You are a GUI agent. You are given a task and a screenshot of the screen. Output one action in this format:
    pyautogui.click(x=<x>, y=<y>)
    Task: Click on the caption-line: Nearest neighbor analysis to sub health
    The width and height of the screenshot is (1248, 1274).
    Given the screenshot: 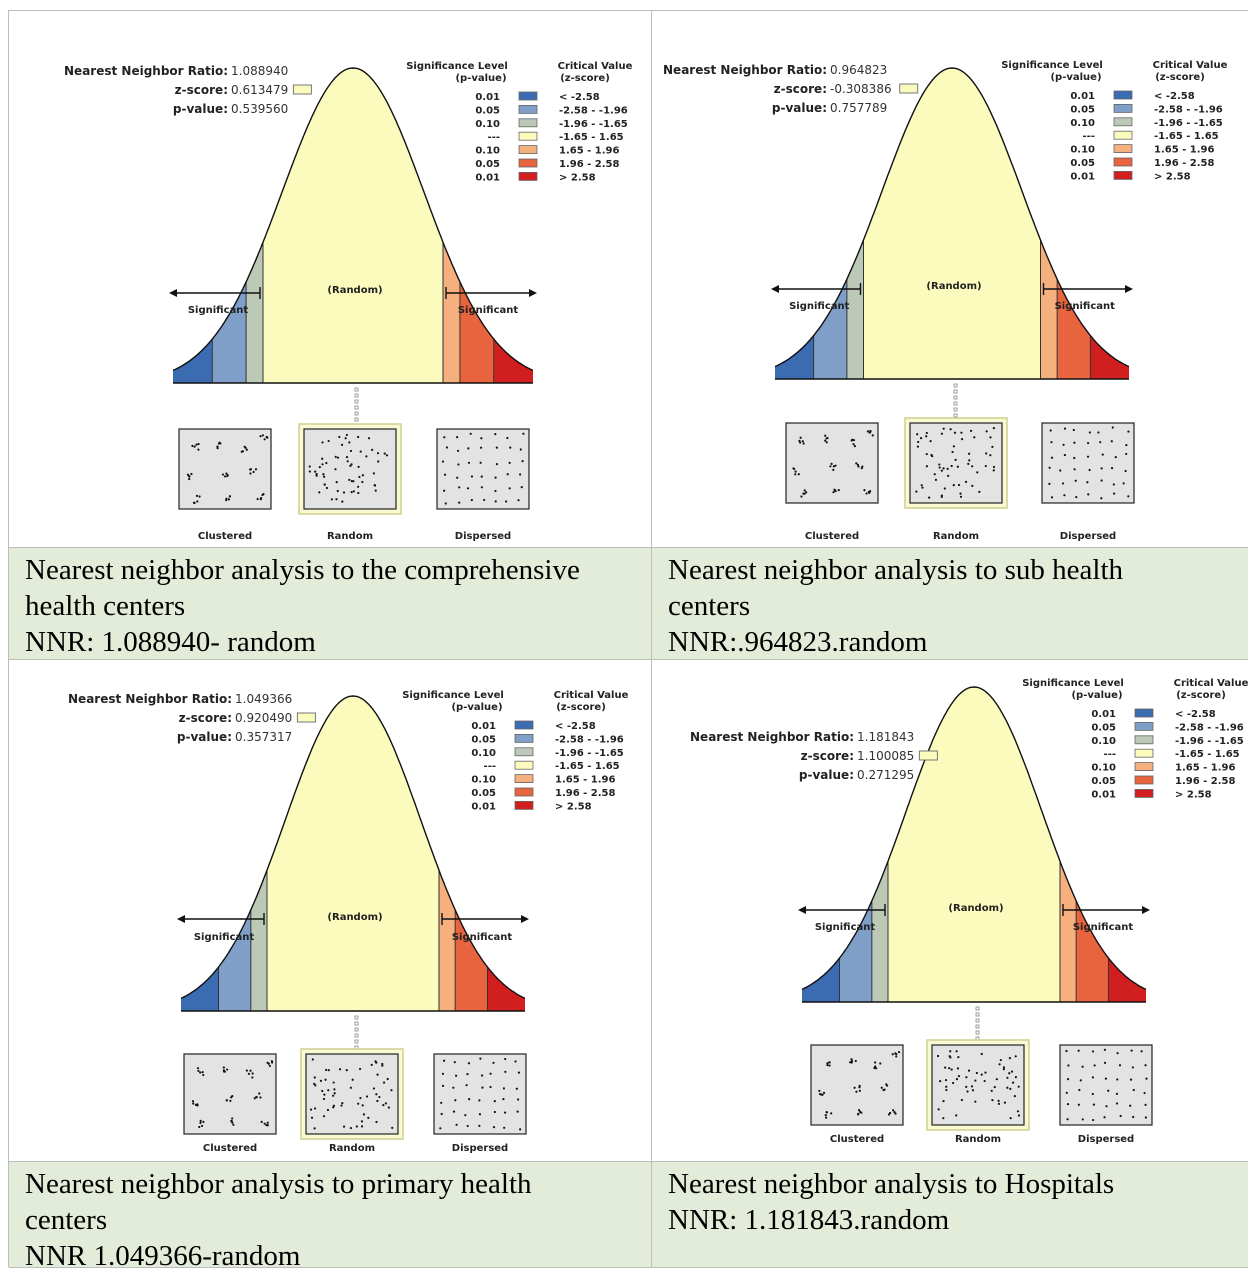 What is the action you would take?
    pyautogui.click(x=896, y=570)
    